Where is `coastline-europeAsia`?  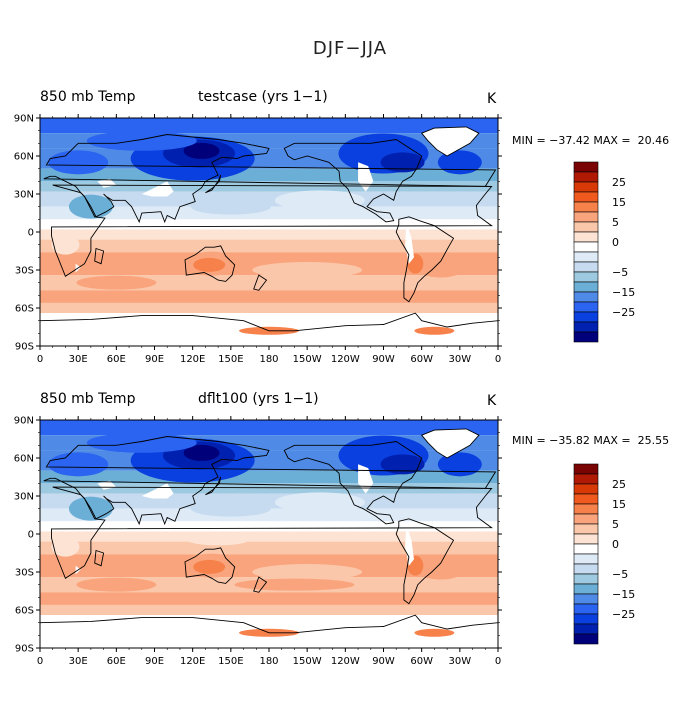 coastline-europeAsia is located at coordinates (270, 179).